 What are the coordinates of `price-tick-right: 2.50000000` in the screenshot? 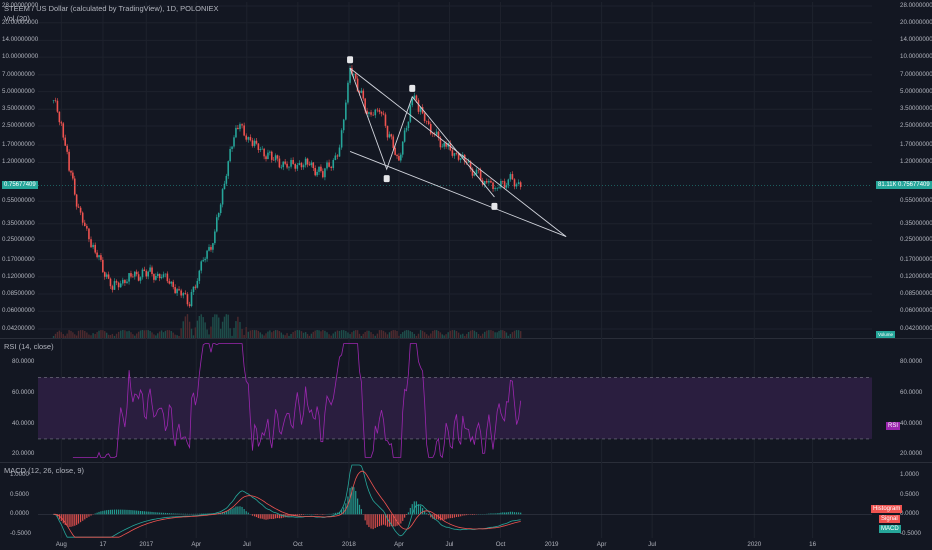 It's located at (916, 126).